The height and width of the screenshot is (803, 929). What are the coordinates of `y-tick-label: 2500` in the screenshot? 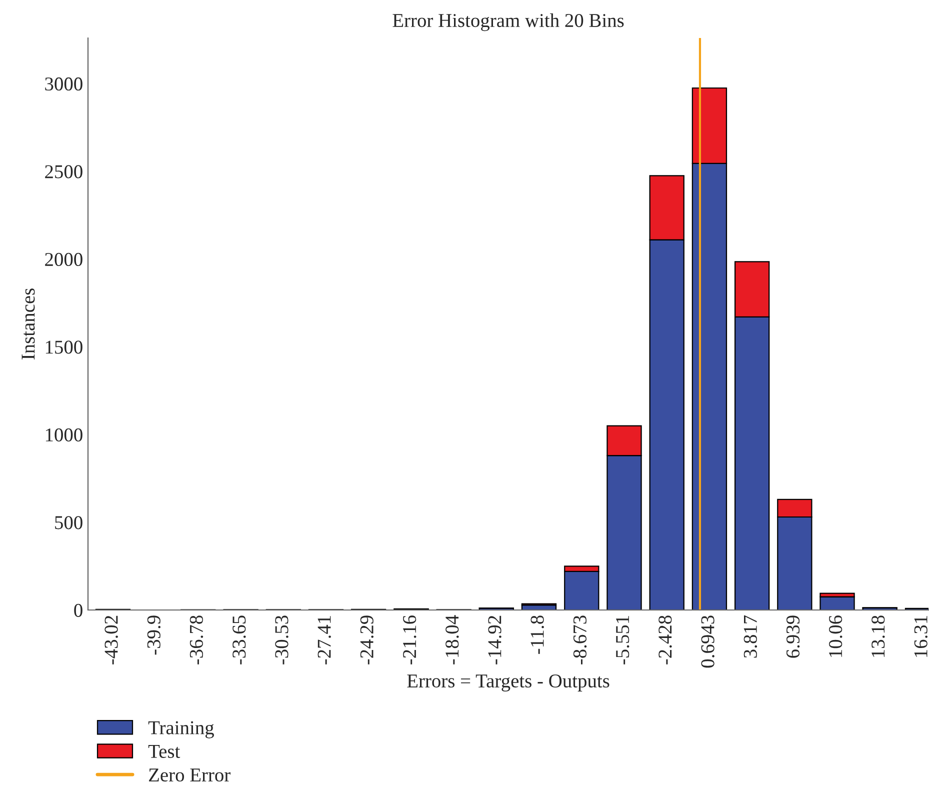 It's located at (63, 171).